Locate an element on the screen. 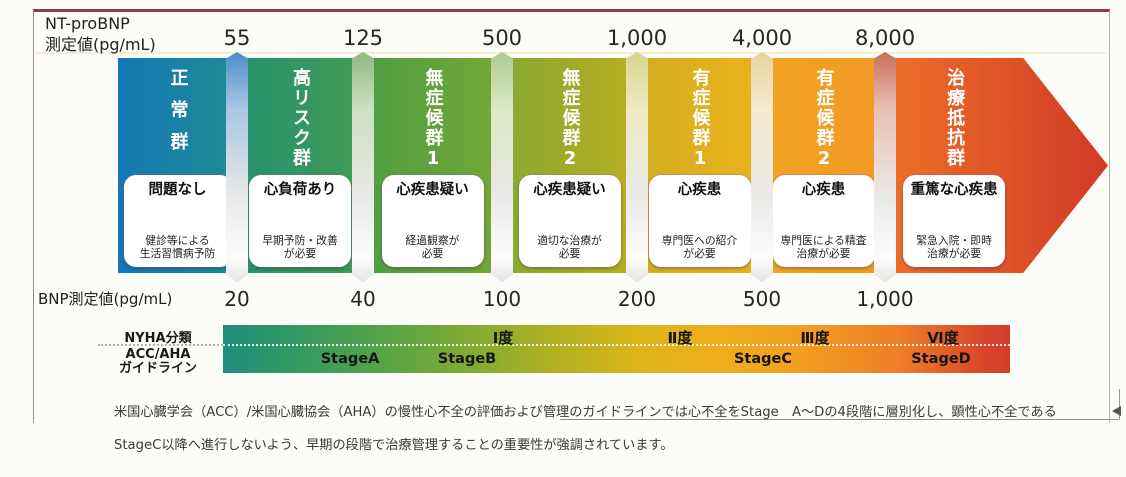  segment-asymptomatic-2: 無症候群2 心疾患疑い 適切な治療が 必要 is located at coordinates (569, 165).